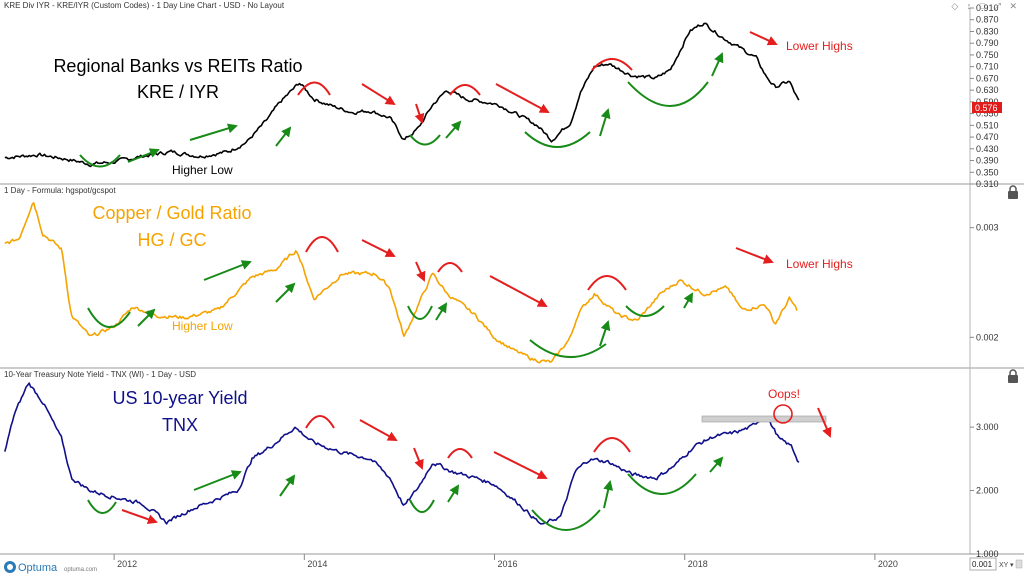  I want to click on y-tick-label: 3.000, so click(987, 427).